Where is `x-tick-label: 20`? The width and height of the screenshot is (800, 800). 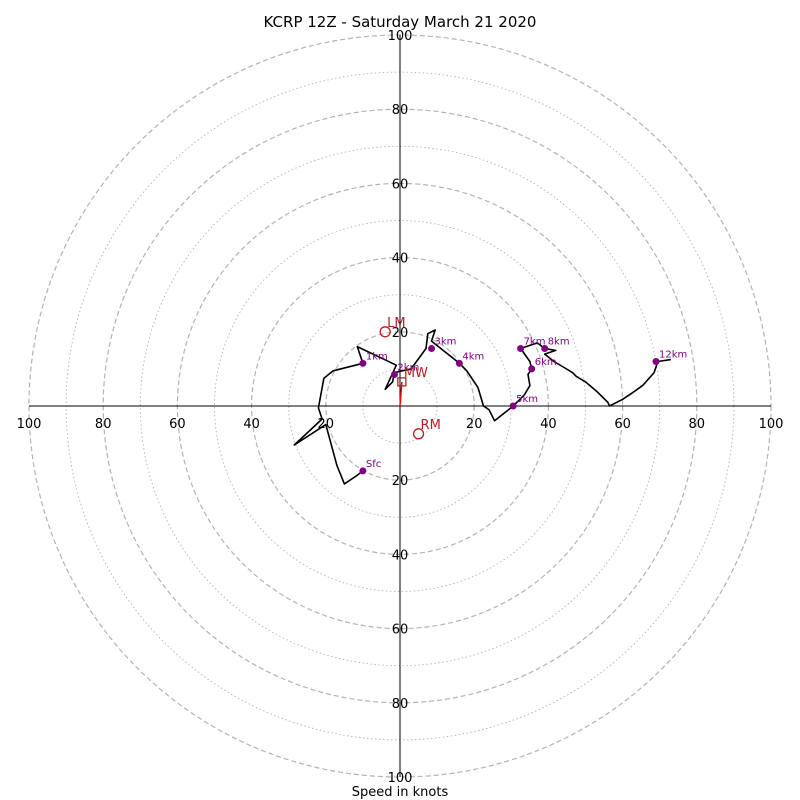 x-tick-label: 20 is located at coordinates (474, 424).